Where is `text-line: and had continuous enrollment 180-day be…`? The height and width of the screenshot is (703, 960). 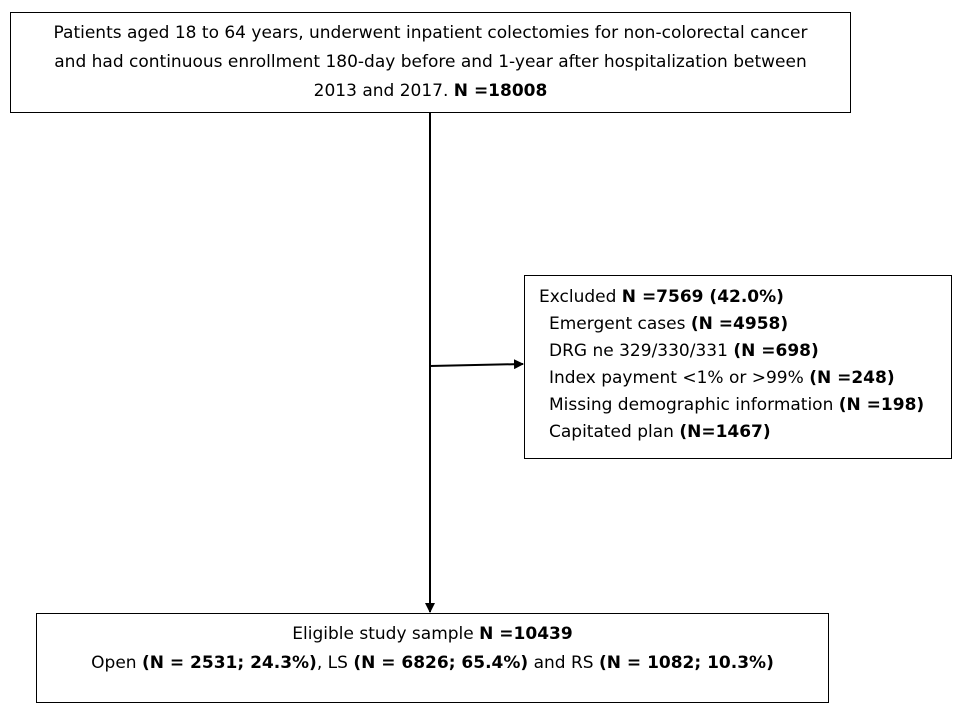
text-line: and had continuous enrollment 180-day be… is located at coordinates (430, 62).